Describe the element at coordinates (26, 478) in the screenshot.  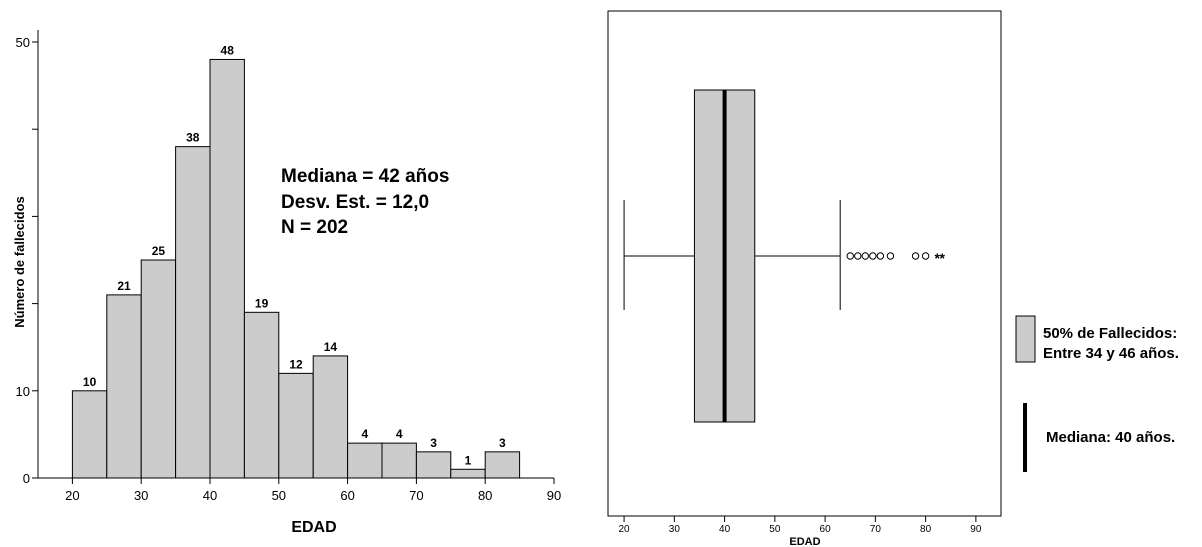
I see `hist-y-tick-label: 0` at that location.